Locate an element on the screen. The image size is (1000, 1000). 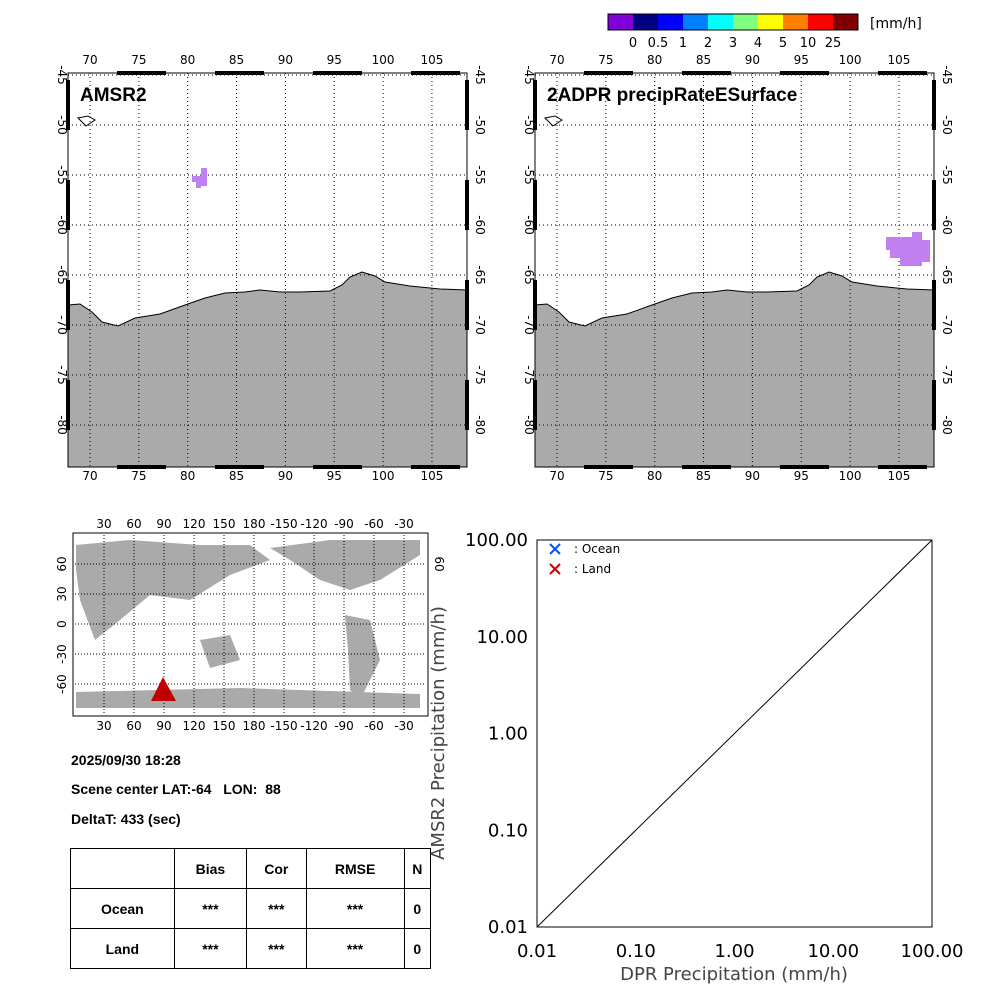
lon-label: 150 is located at coordinates (224, 524).